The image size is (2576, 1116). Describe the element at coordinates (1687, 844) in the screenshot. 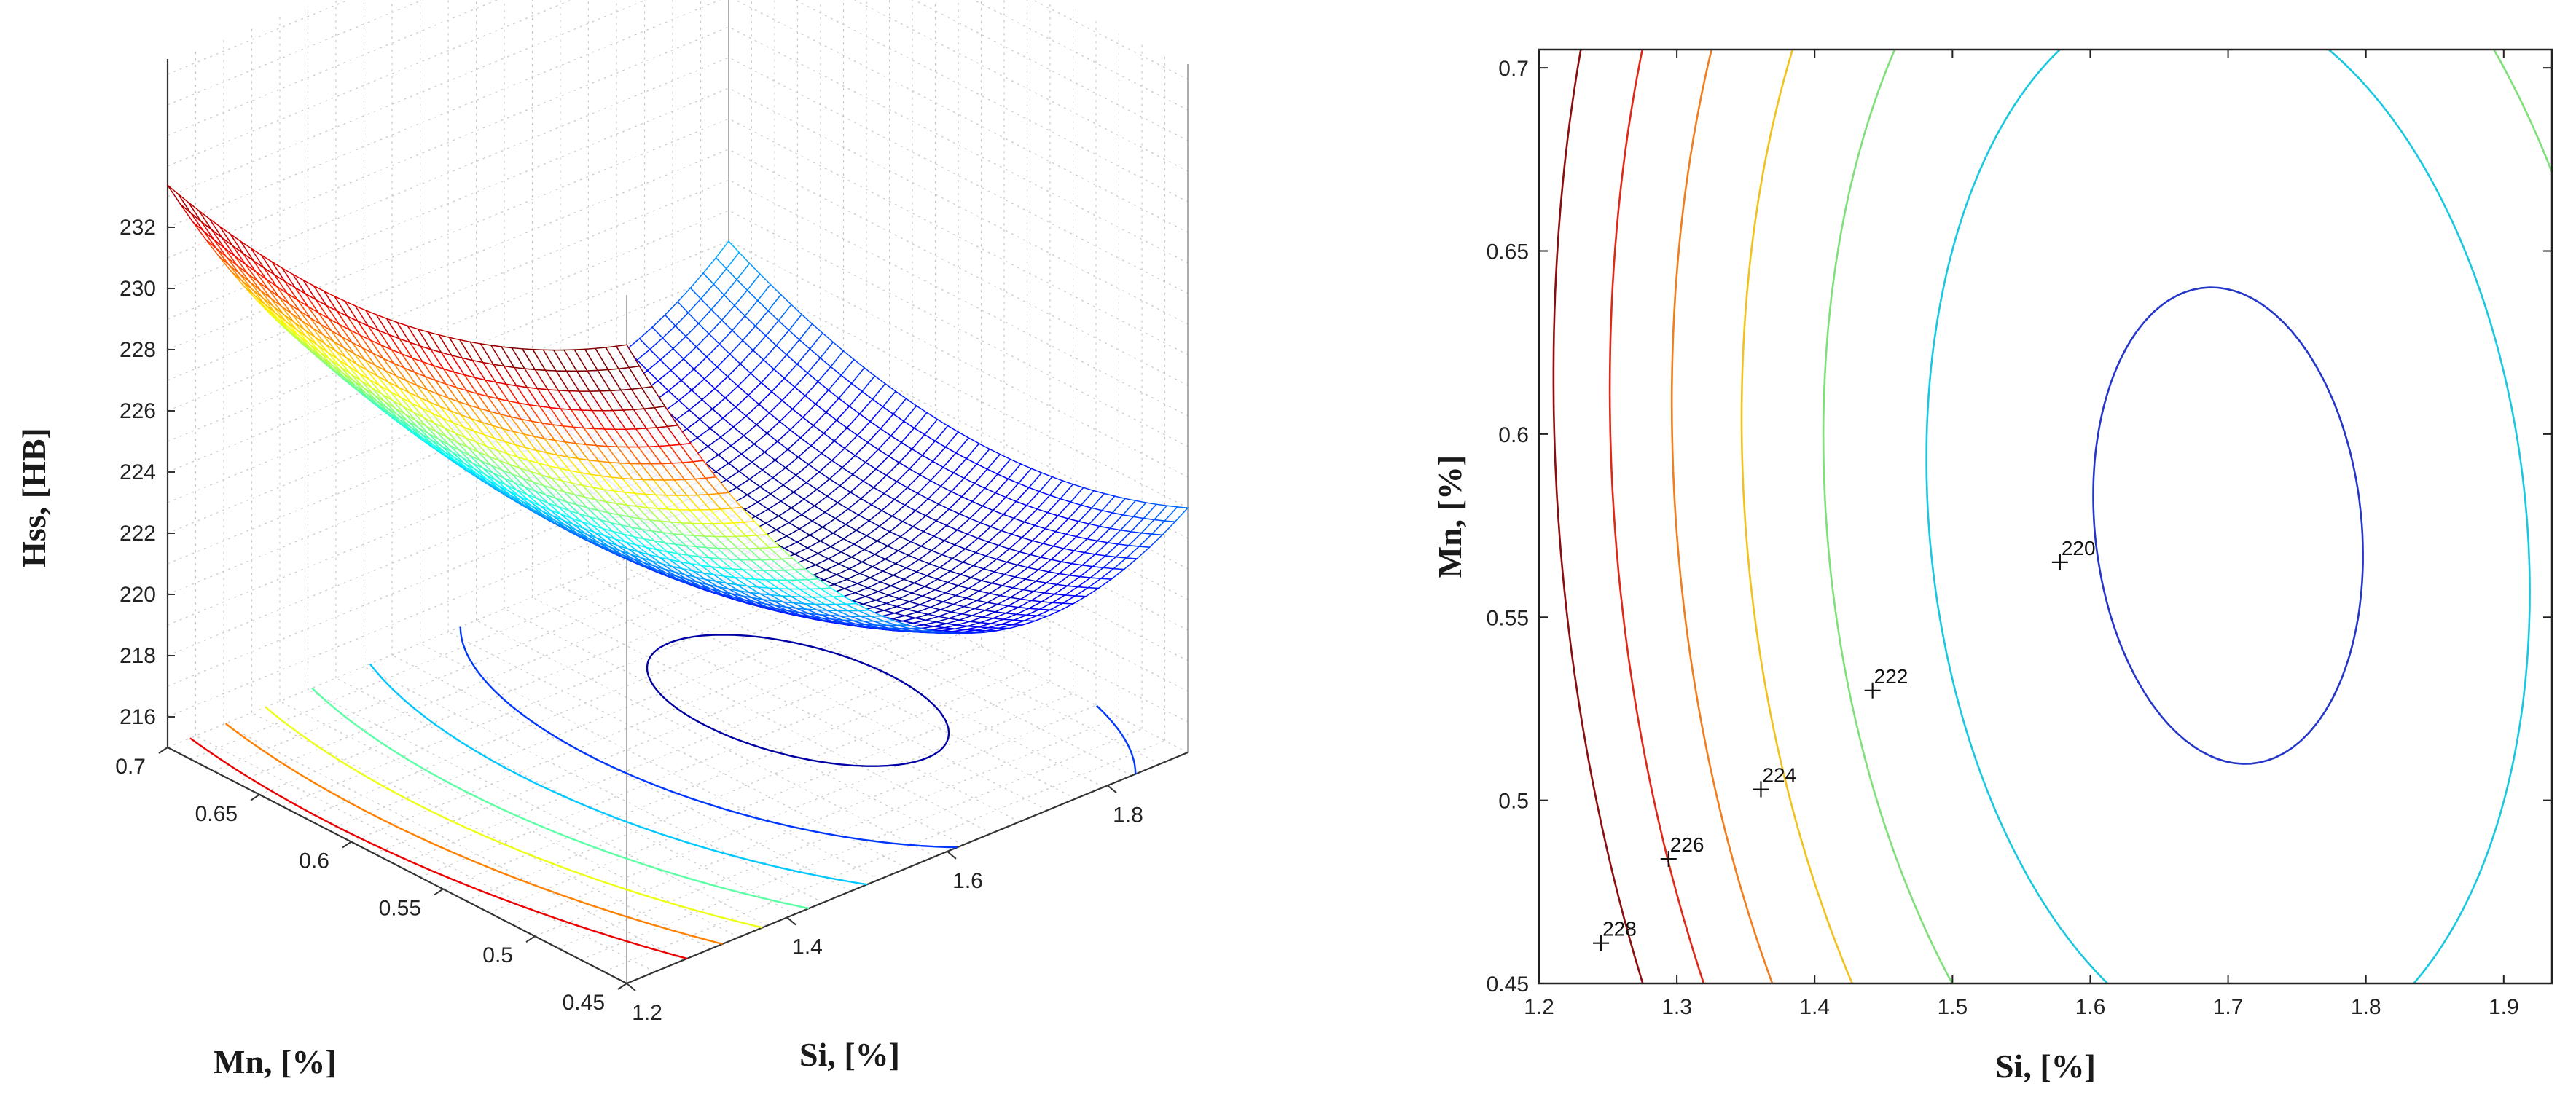

I see `contour-label-text: 226` at that location.